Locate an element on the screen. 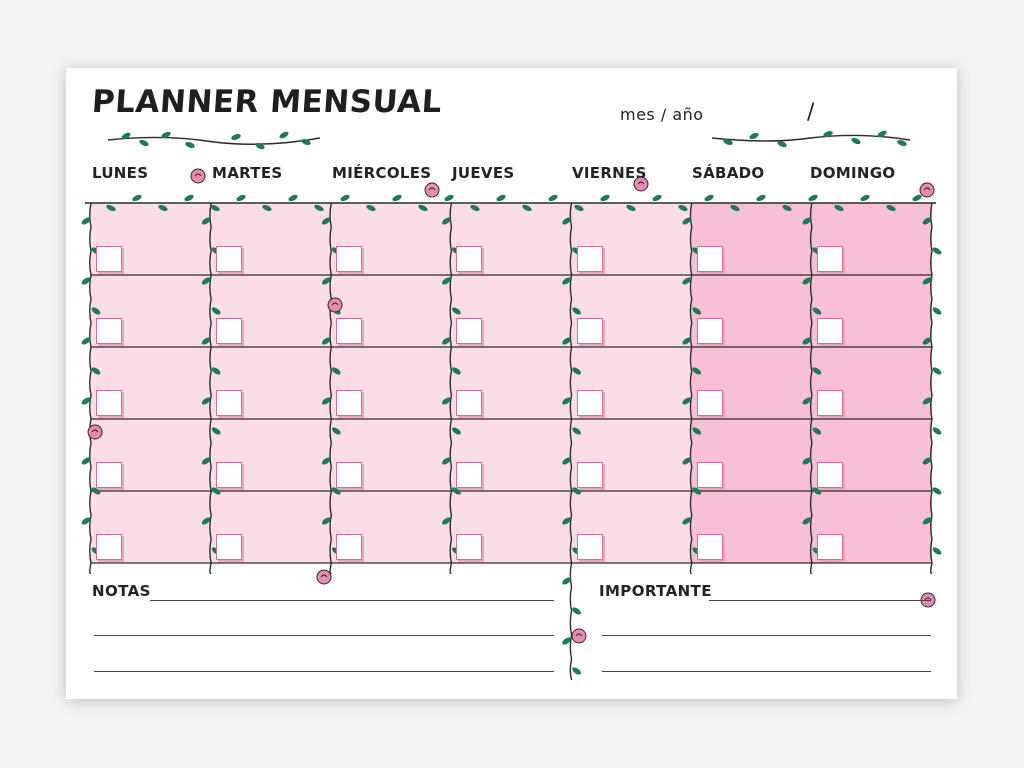 This screenshot has height=768, width=1024. notes-label: notas is located at coordinates (121, 591).